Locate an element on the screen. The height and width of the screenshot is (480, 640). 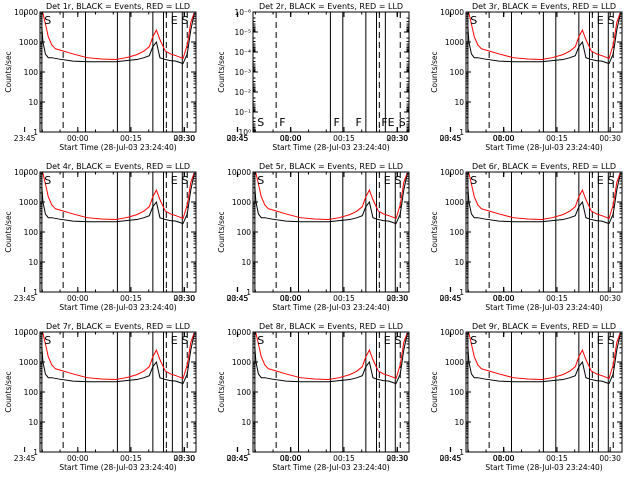
panel-title: Det 9r, BLACK = Events, RED = LLD is located at coordinates (544, 326).